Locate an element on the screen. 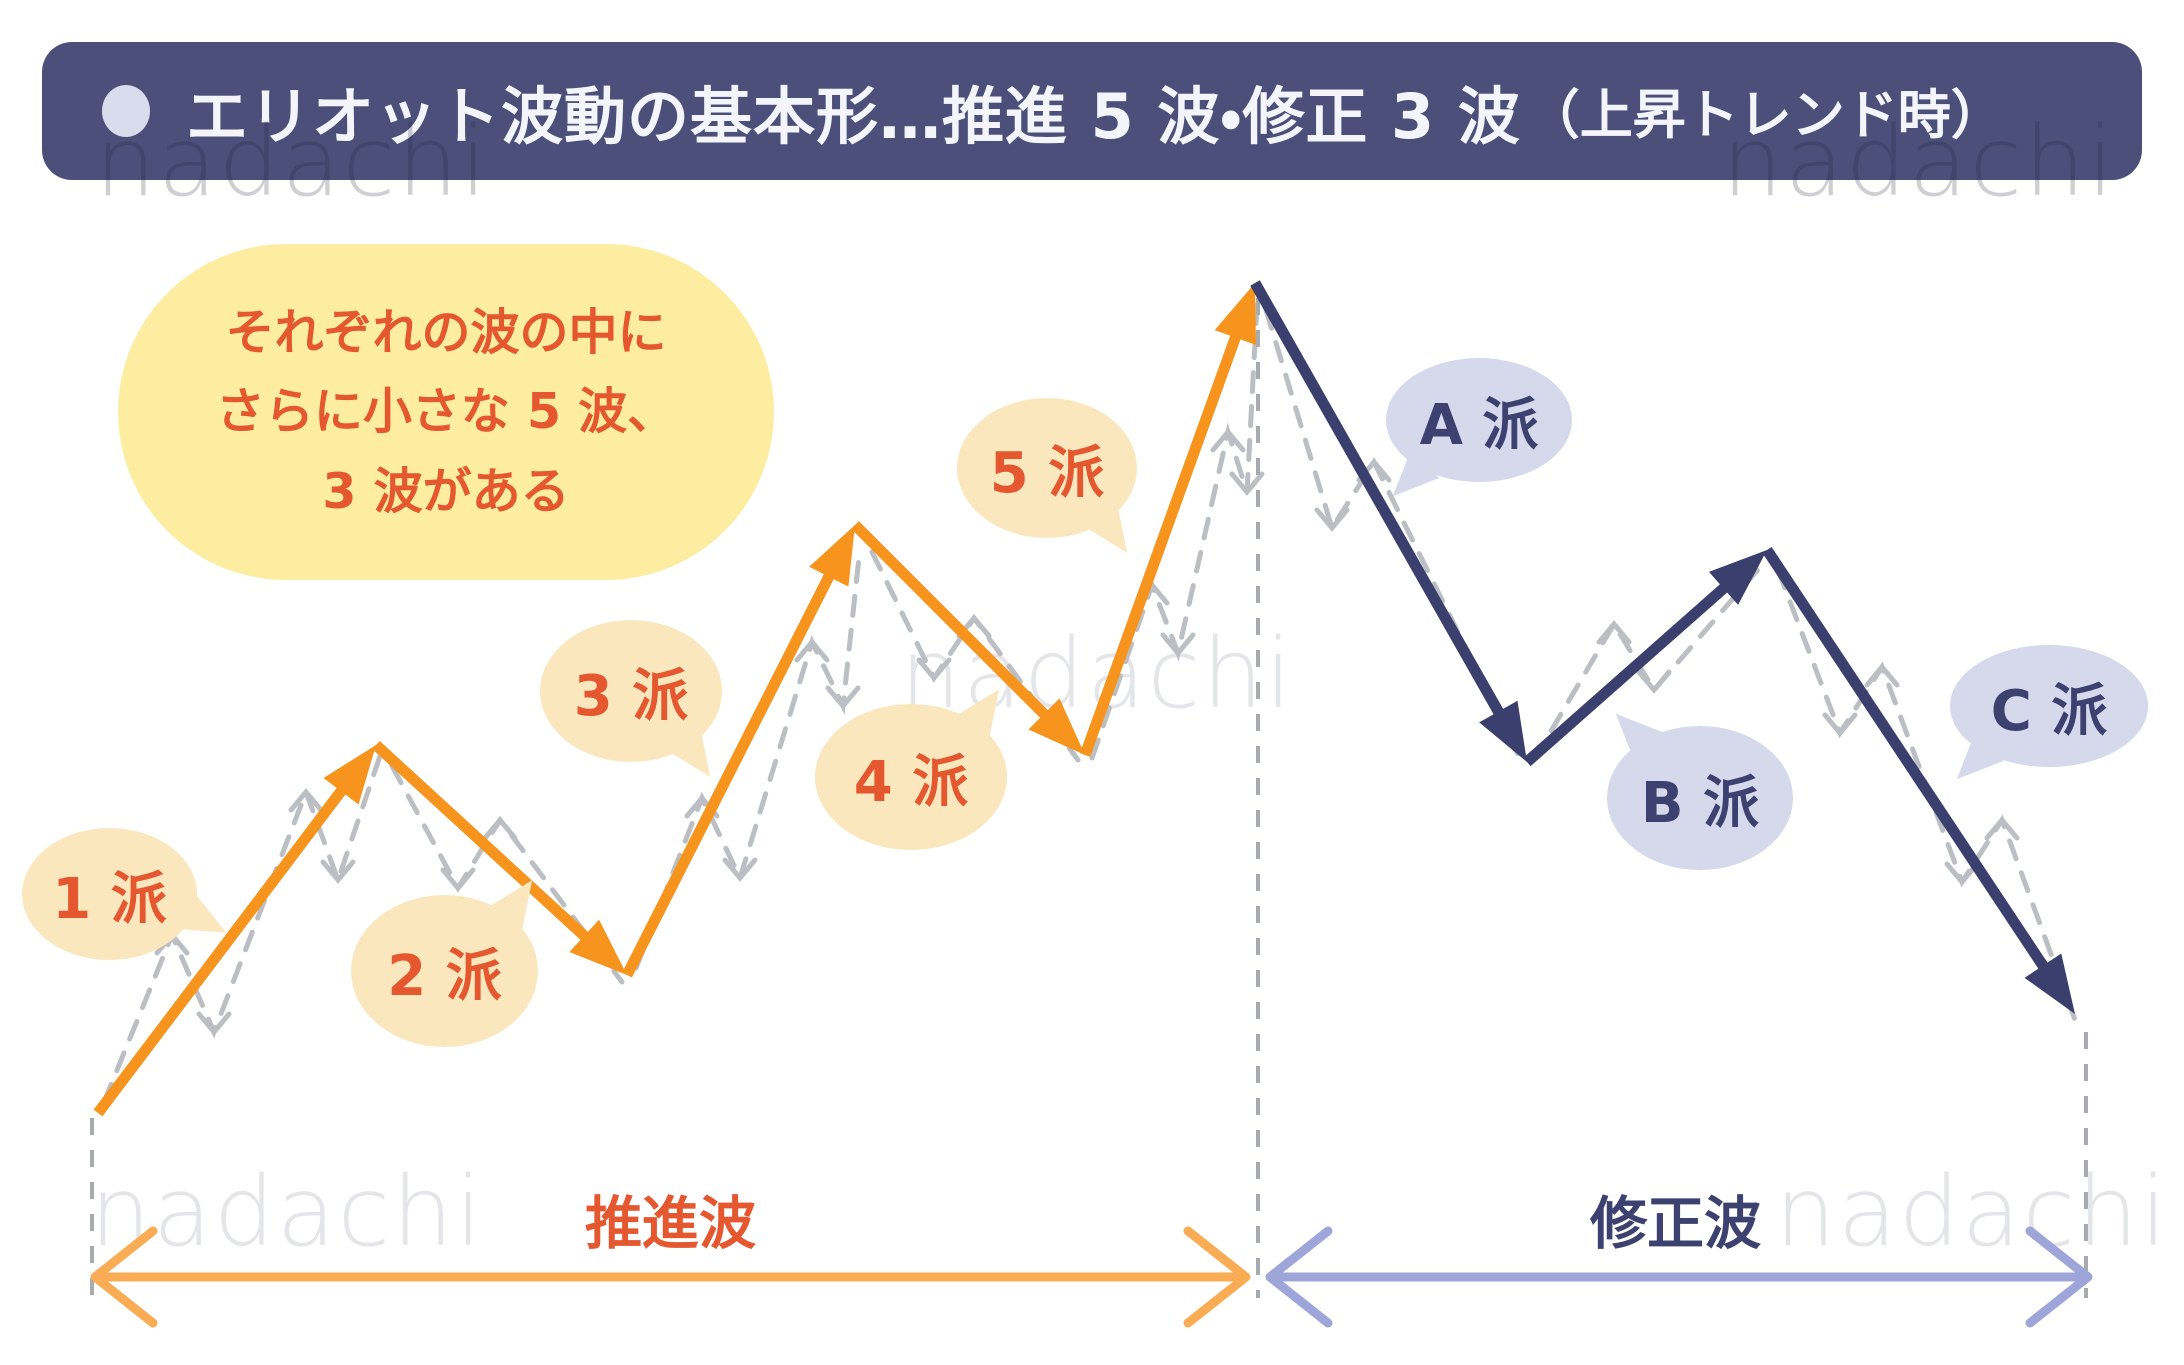 The width and height of the screenshot is (2184, 1365). header-bar: エリオット波動の基本形…推進 5 波・修正 3 波 （上昇トレンド時） is located at coordinates (1092, 111).